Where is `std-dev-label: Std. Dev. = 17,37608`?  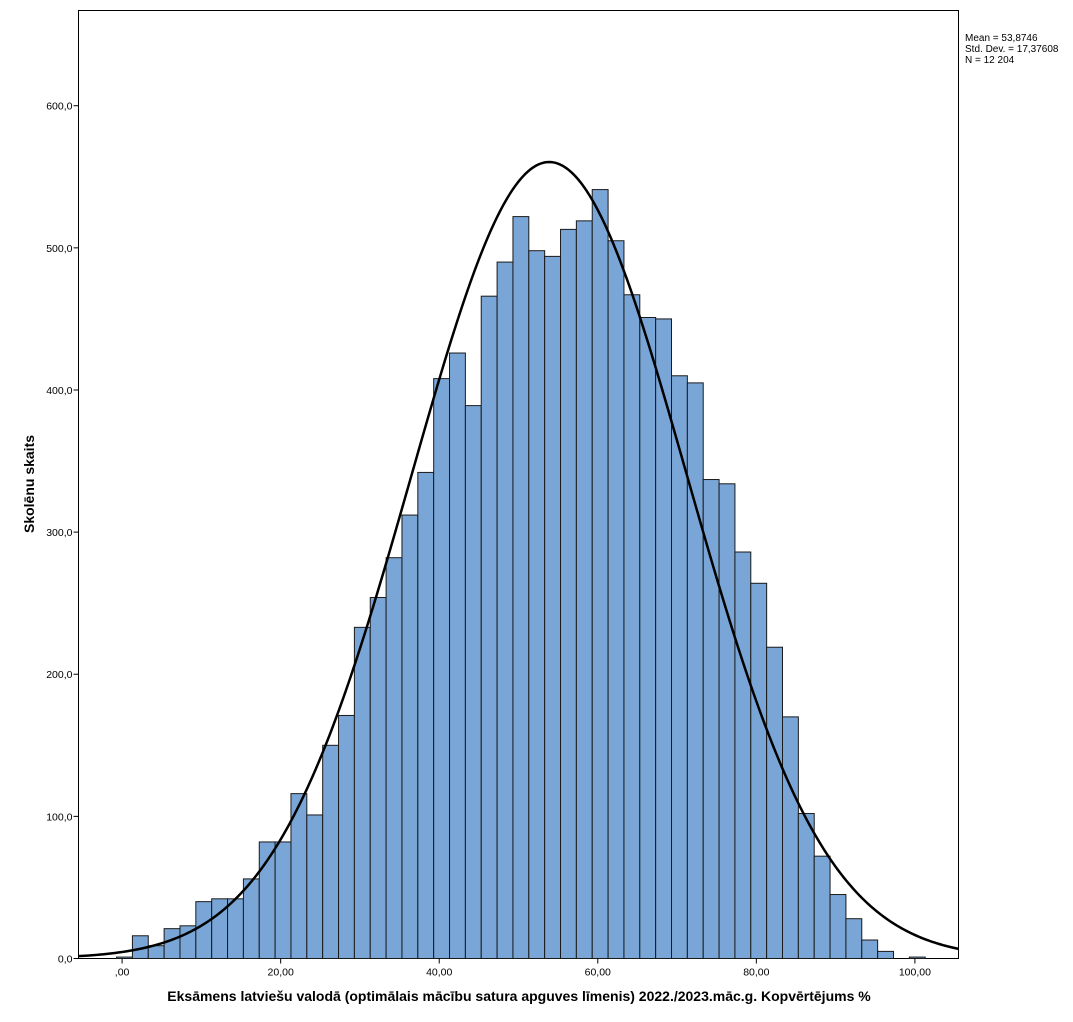 std-dev-label: Std. Dev. = 17,37608 is located at coordinates (1012, 49).